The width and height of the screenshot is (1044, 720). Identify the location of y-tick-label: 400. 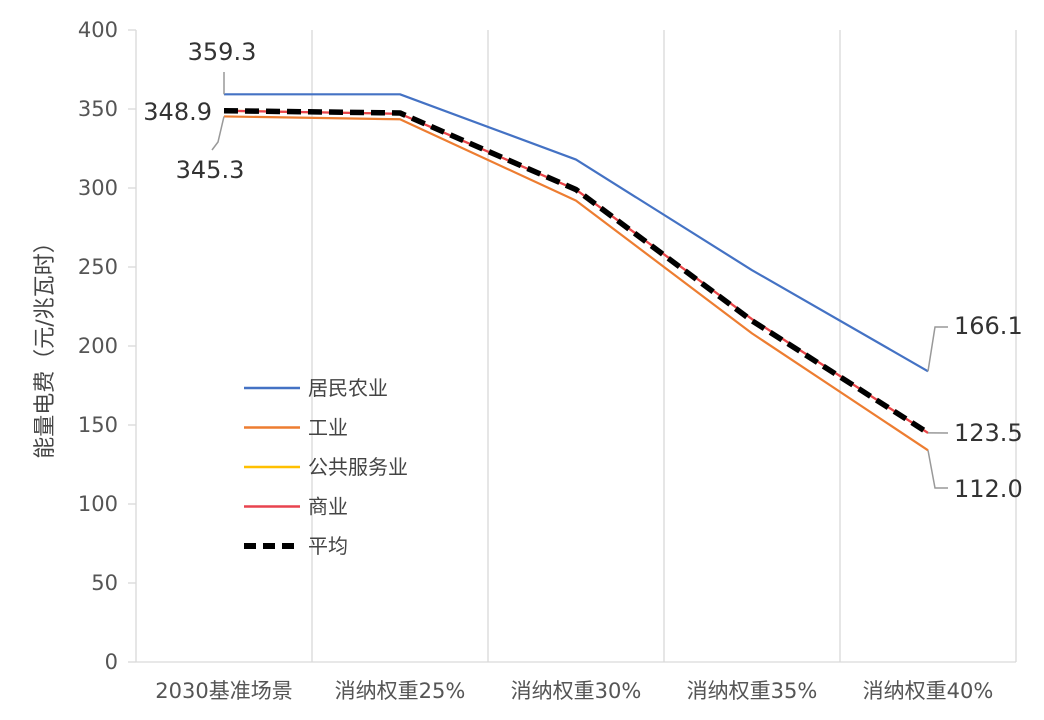
(98, 30).